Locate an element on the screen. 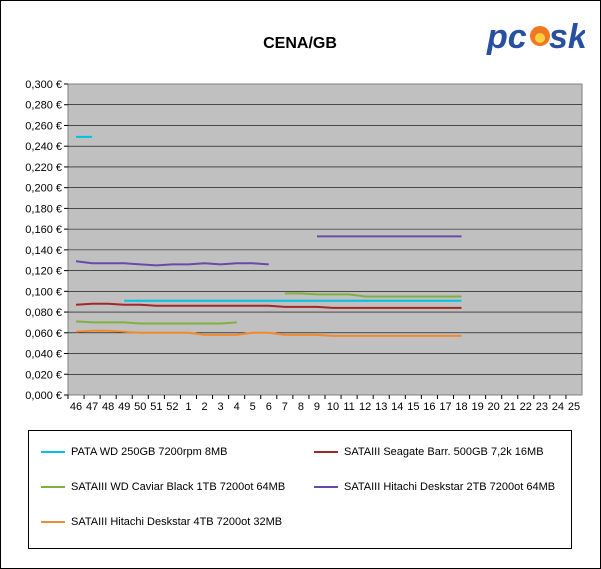 This screenshot has height=569, width=601. y-tick-label: 0,140 € is located at coordinates (43, 251).